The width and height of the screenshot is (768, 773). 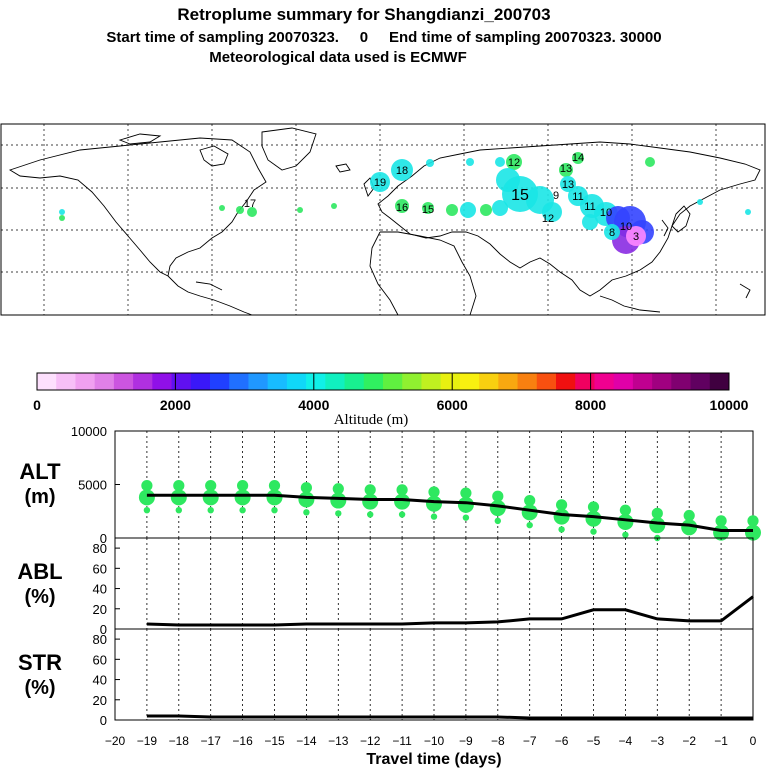 What do you see at coordinates (179, 741) in the screenshot?
I see `x-tick-label: −18` at bounding box center [179, 741].